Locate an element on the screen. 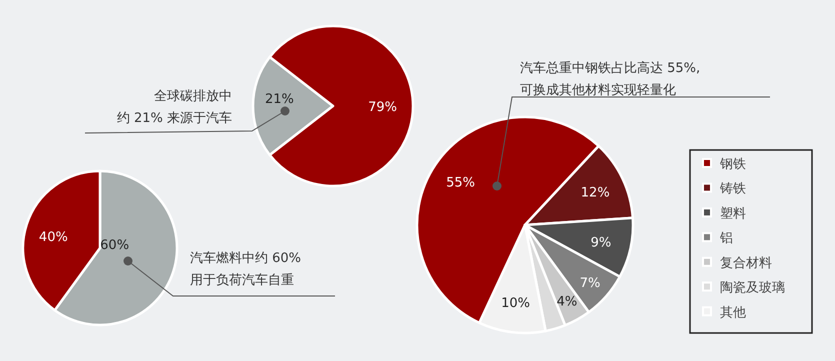 Image resolution: width=835 pixels, height=361 pixels. data-label: 4% is located at coordinates (567, 302).